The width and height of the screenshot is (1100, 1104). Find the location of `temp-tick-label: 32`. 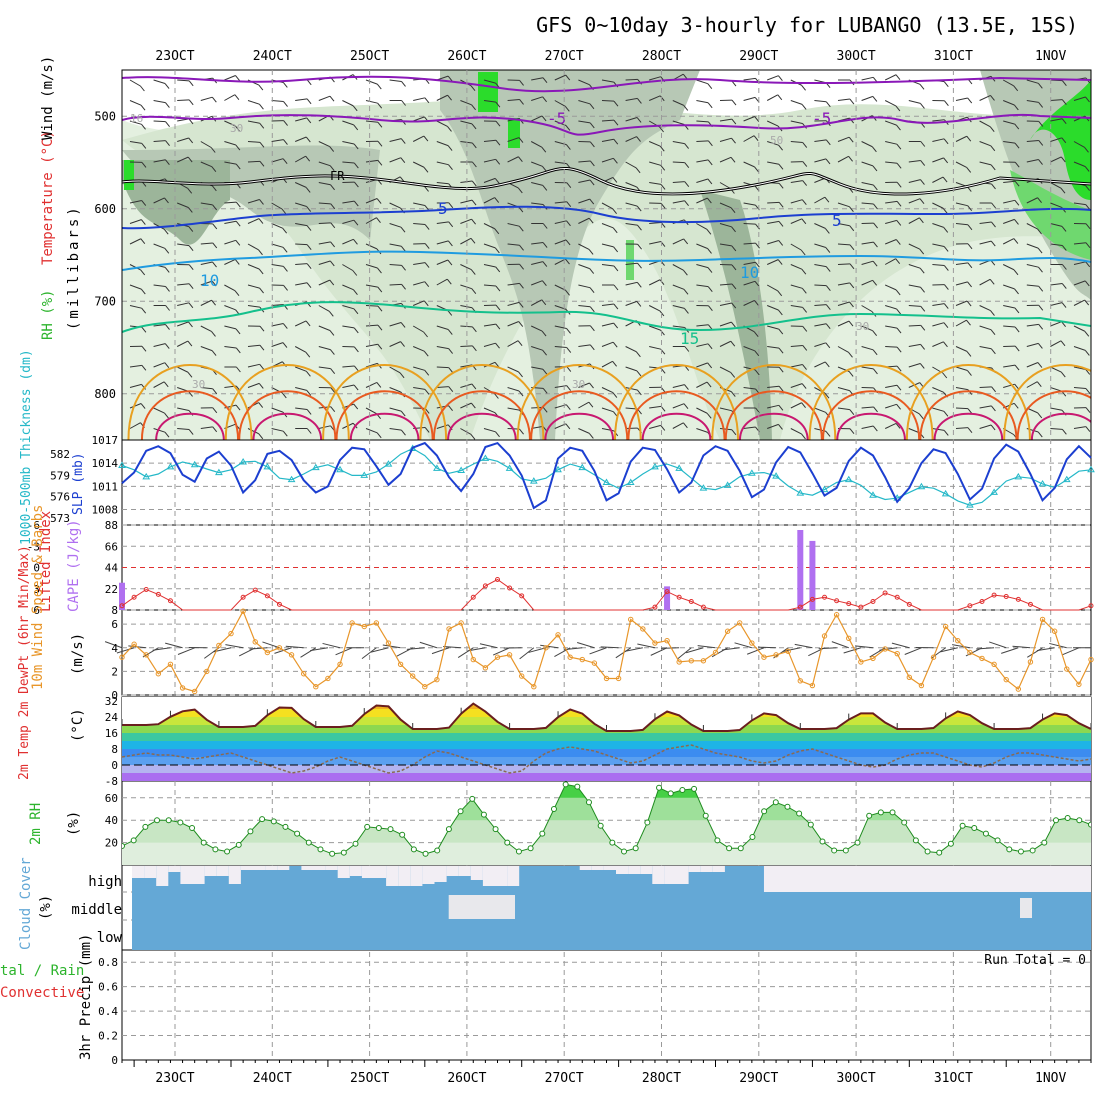

temp-tick-label: 32 is located at coordinates (111, 701).